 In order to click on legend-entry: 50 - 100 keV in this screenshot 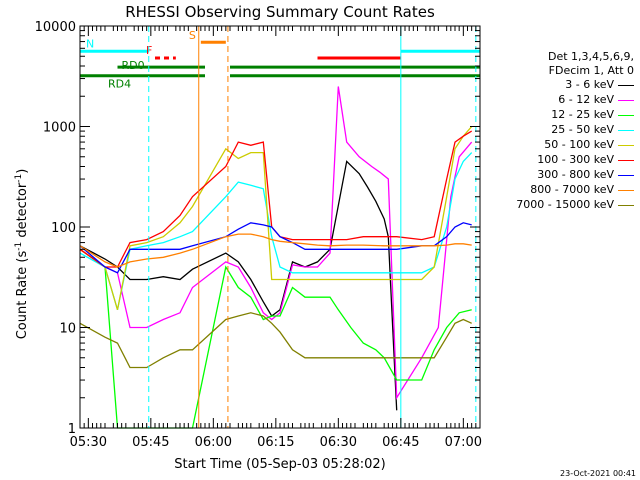, I will do `click(589, 144)`.